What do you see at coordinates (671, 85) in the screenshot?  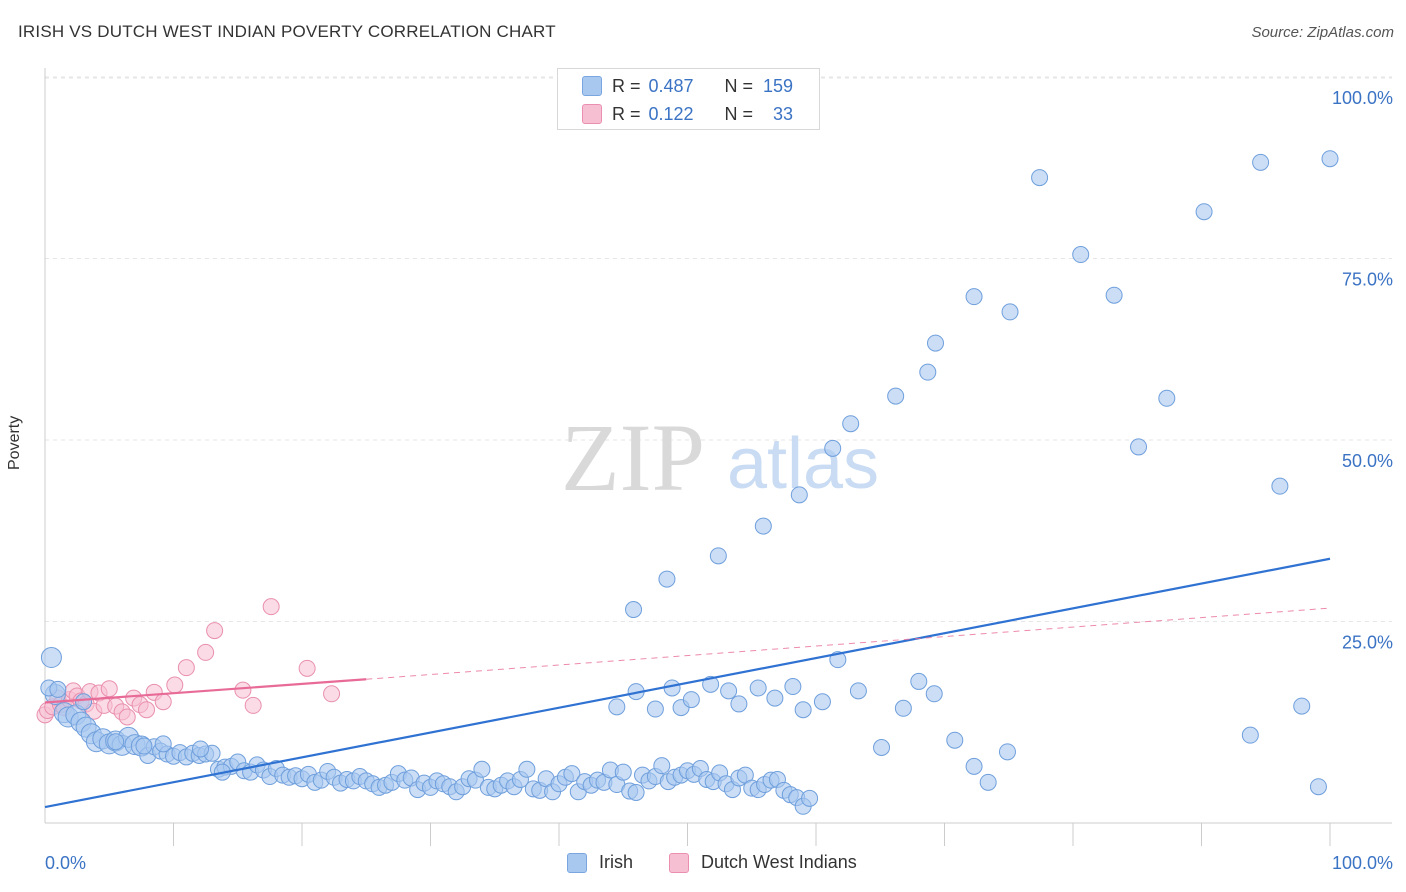 I see `r-value: 0.487` at bounding box center [671, 85].